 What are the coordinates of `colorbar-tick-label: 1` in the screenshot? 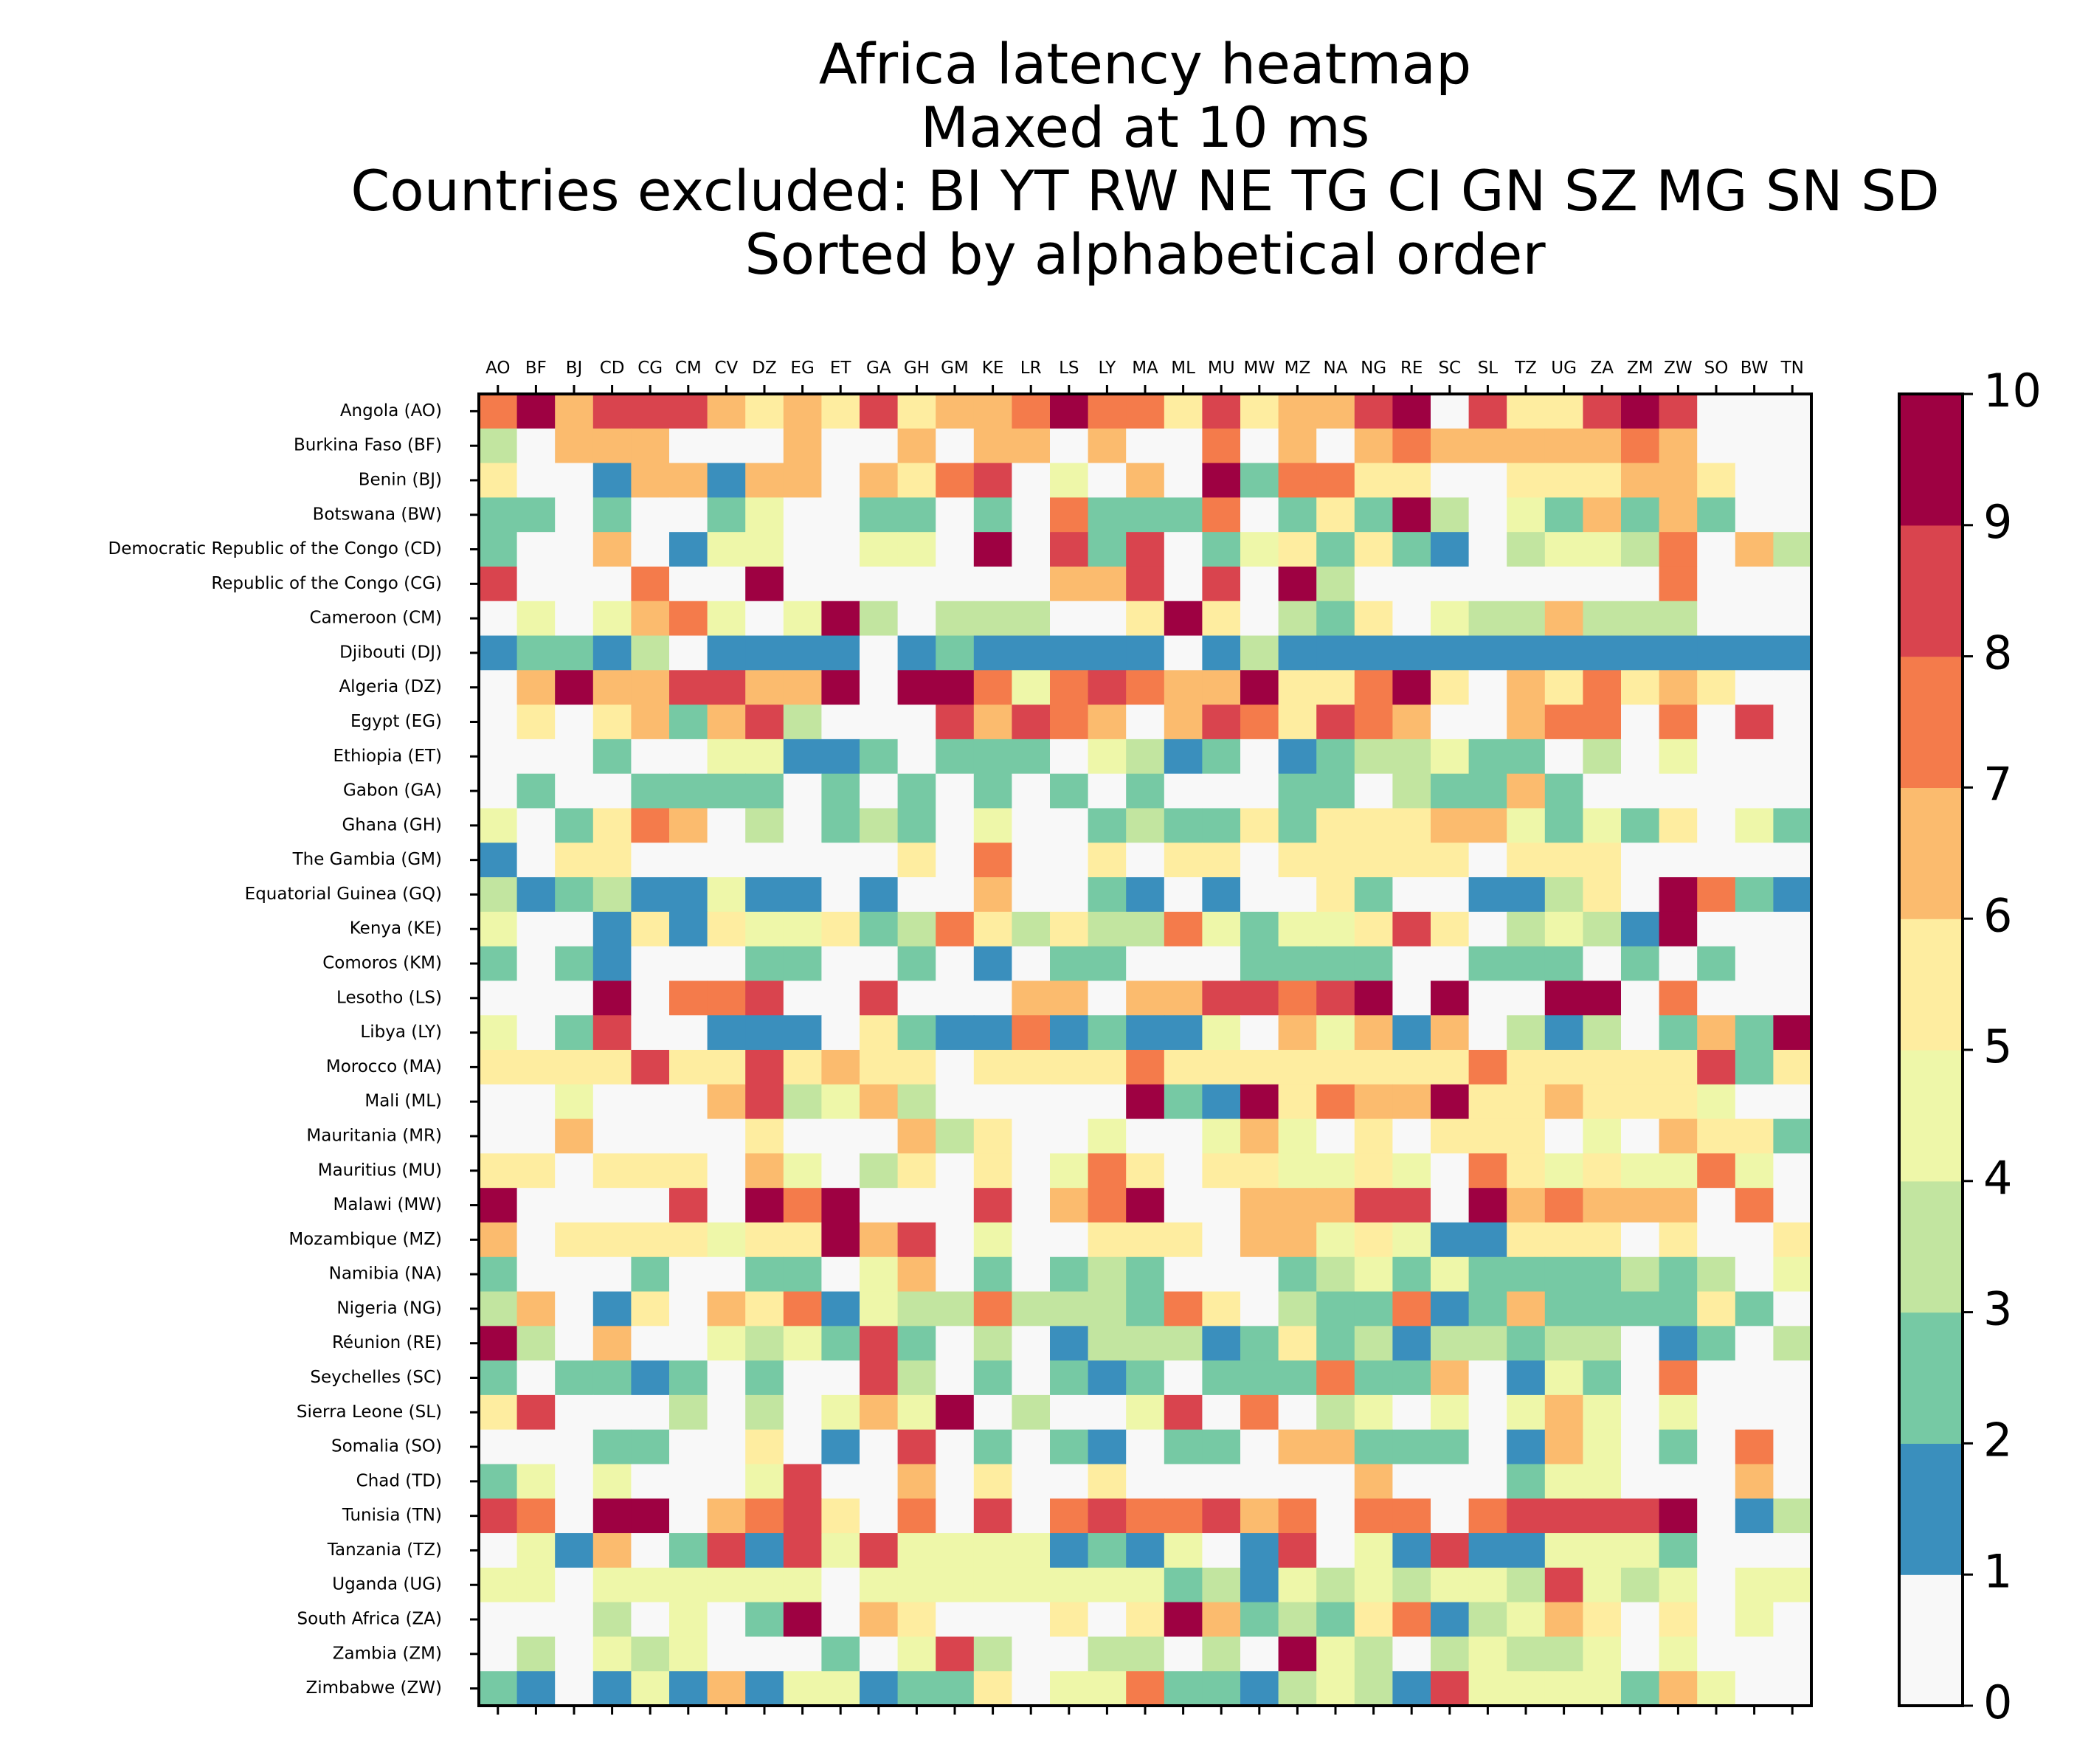 It's located at (1997, 1571).